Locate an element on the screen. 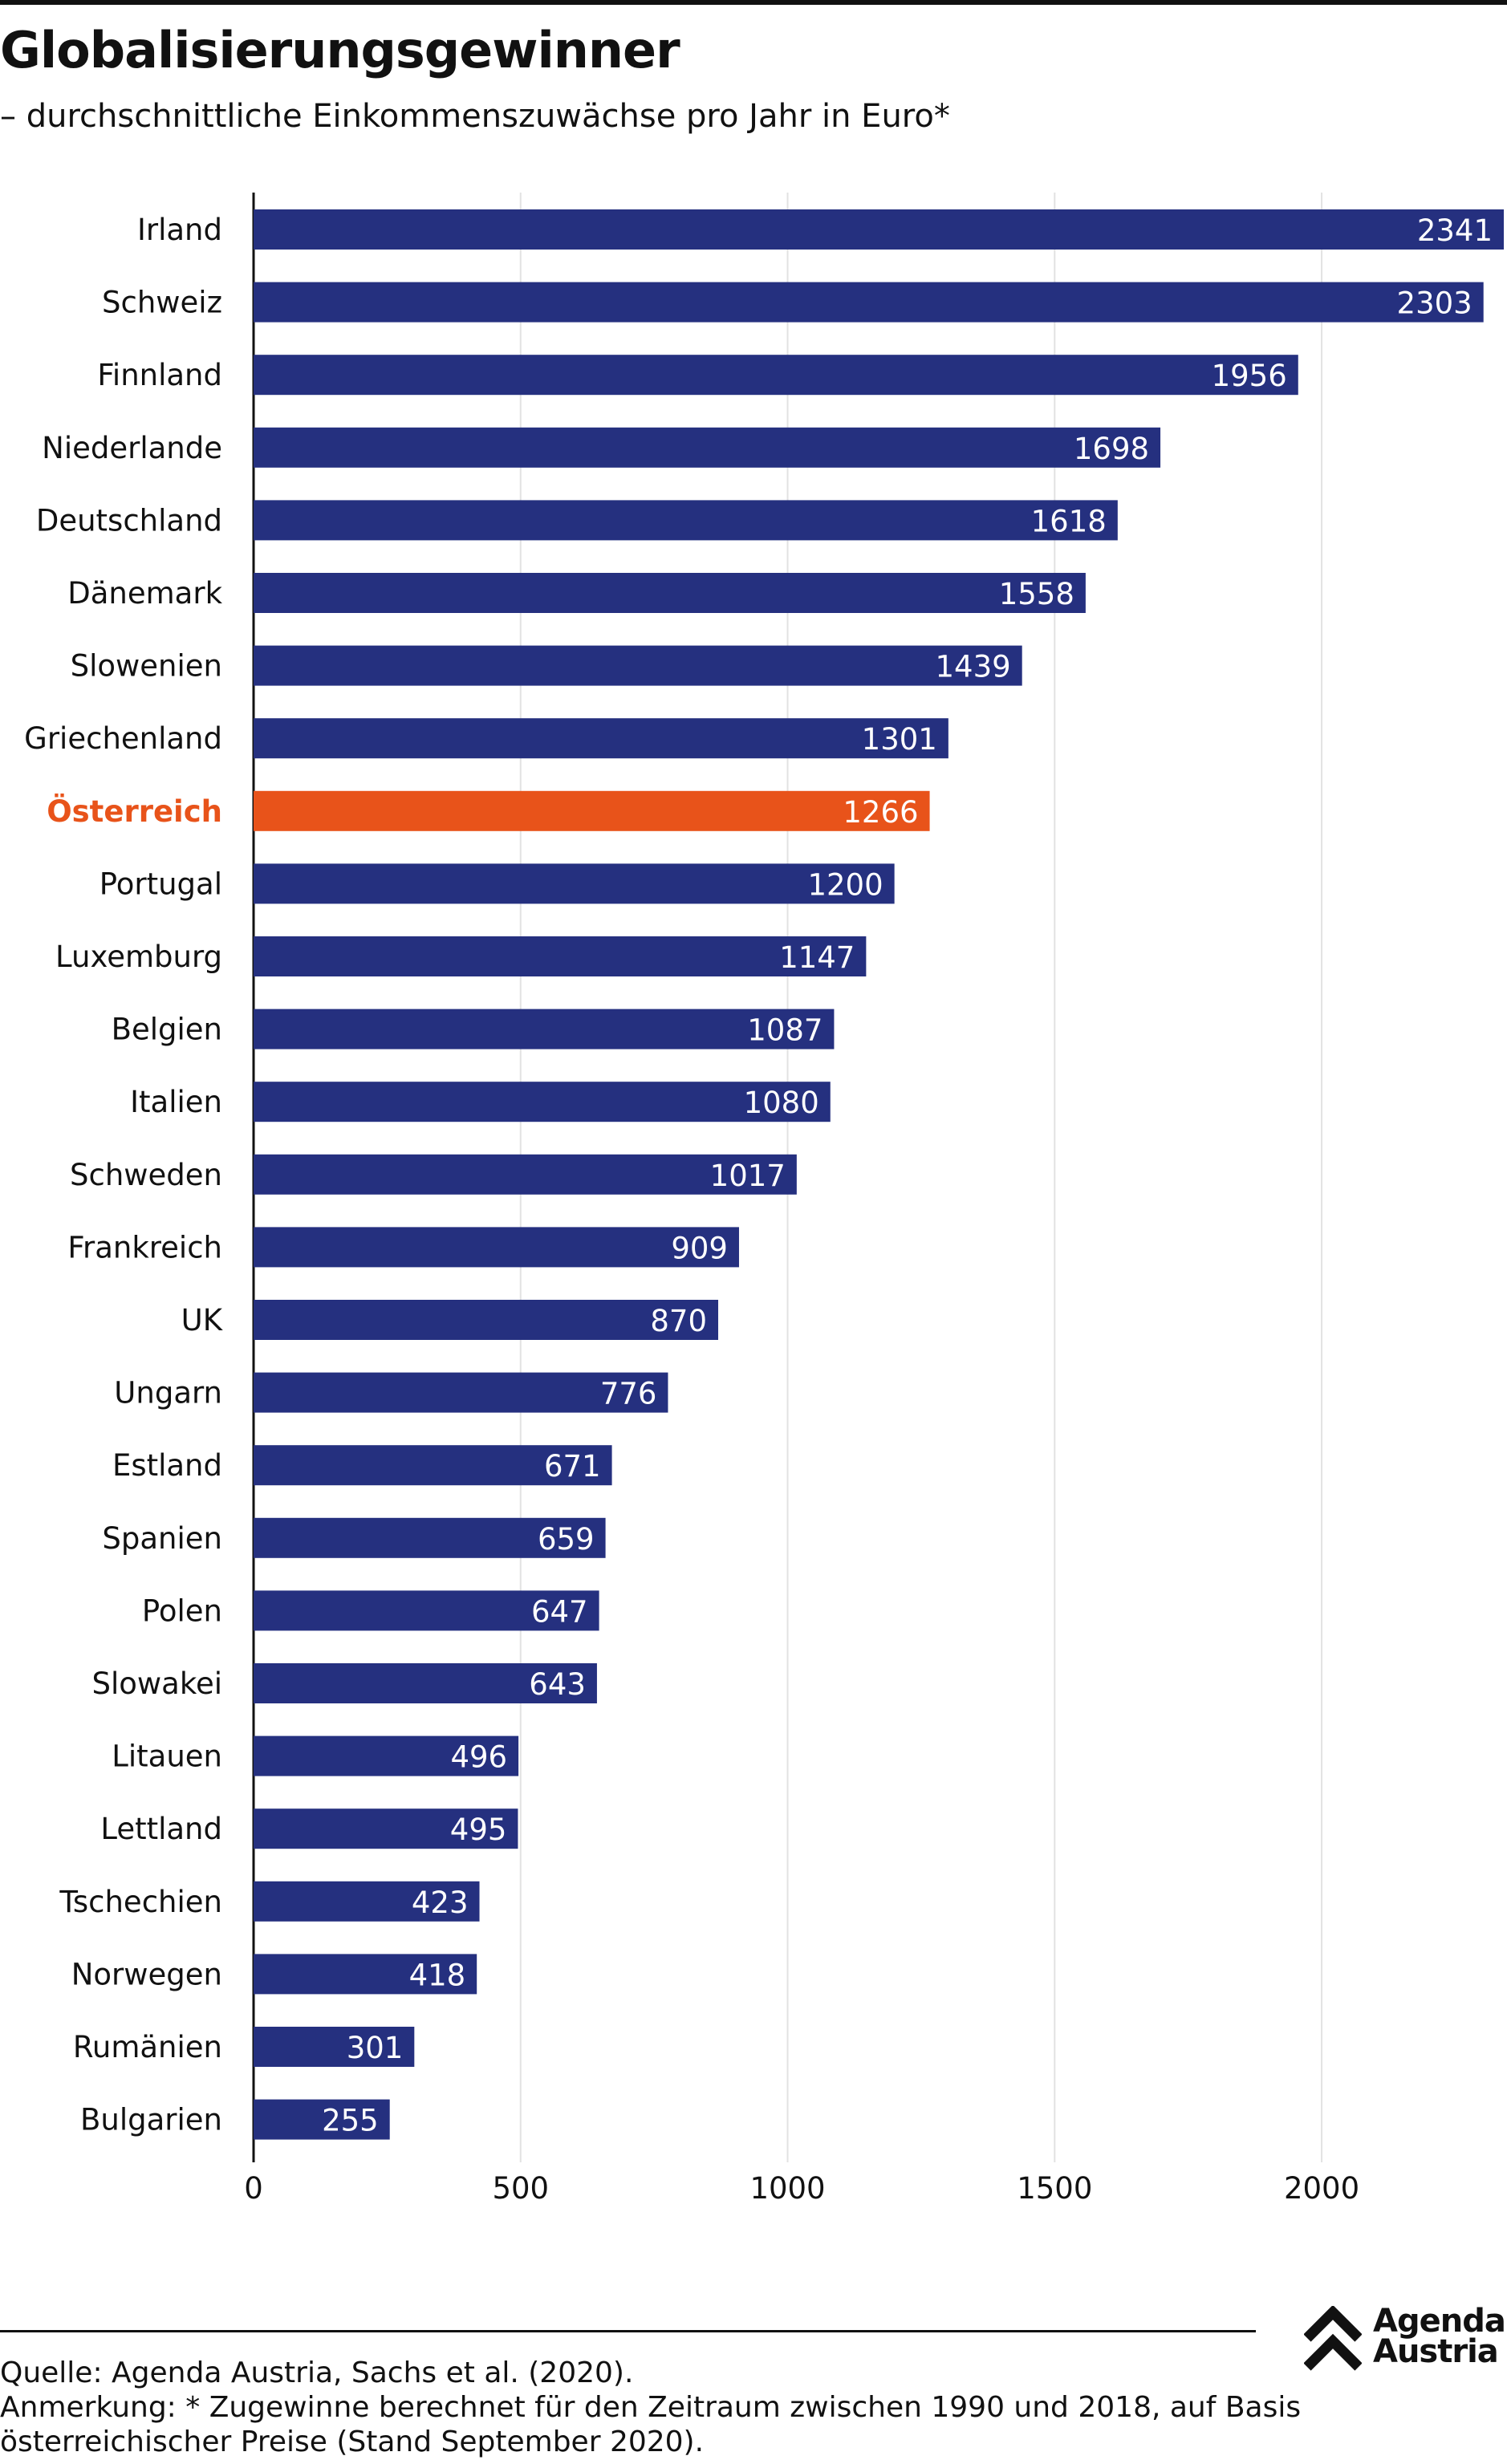 This screenshot has width=1507, height=2464. data-label: 1558 is located at coordinates (1036, 594).